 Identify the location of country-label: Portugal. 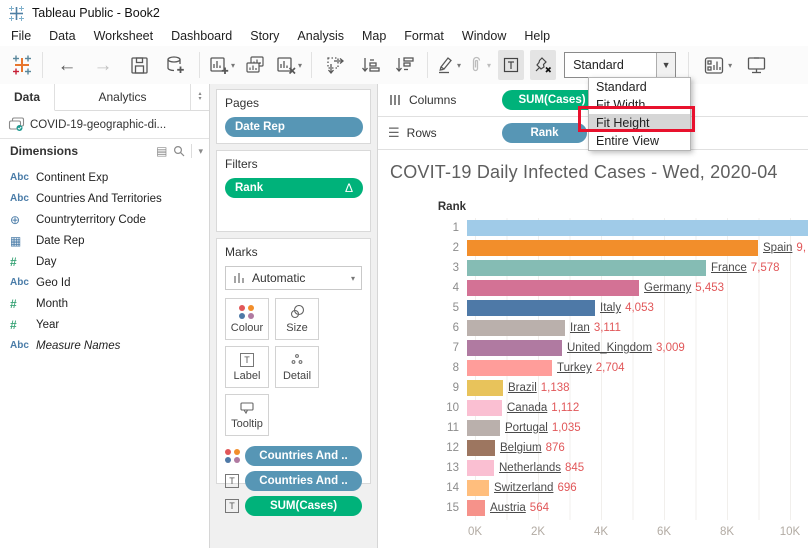
(526, 428).